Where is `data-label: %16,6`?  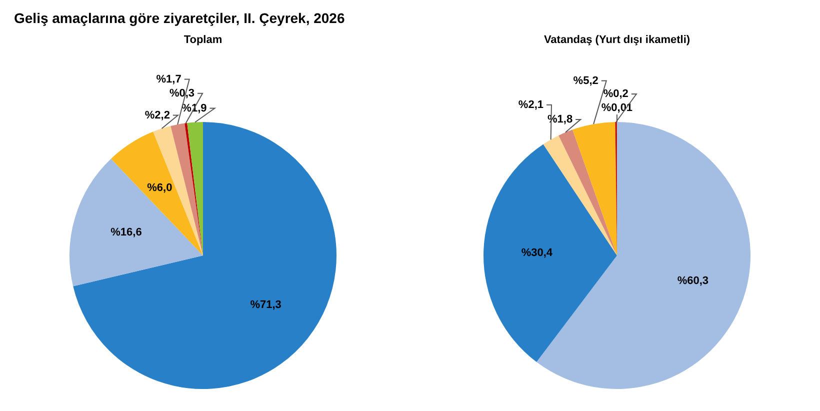 data-label: %16,6 is located at coordinates (126, 232).